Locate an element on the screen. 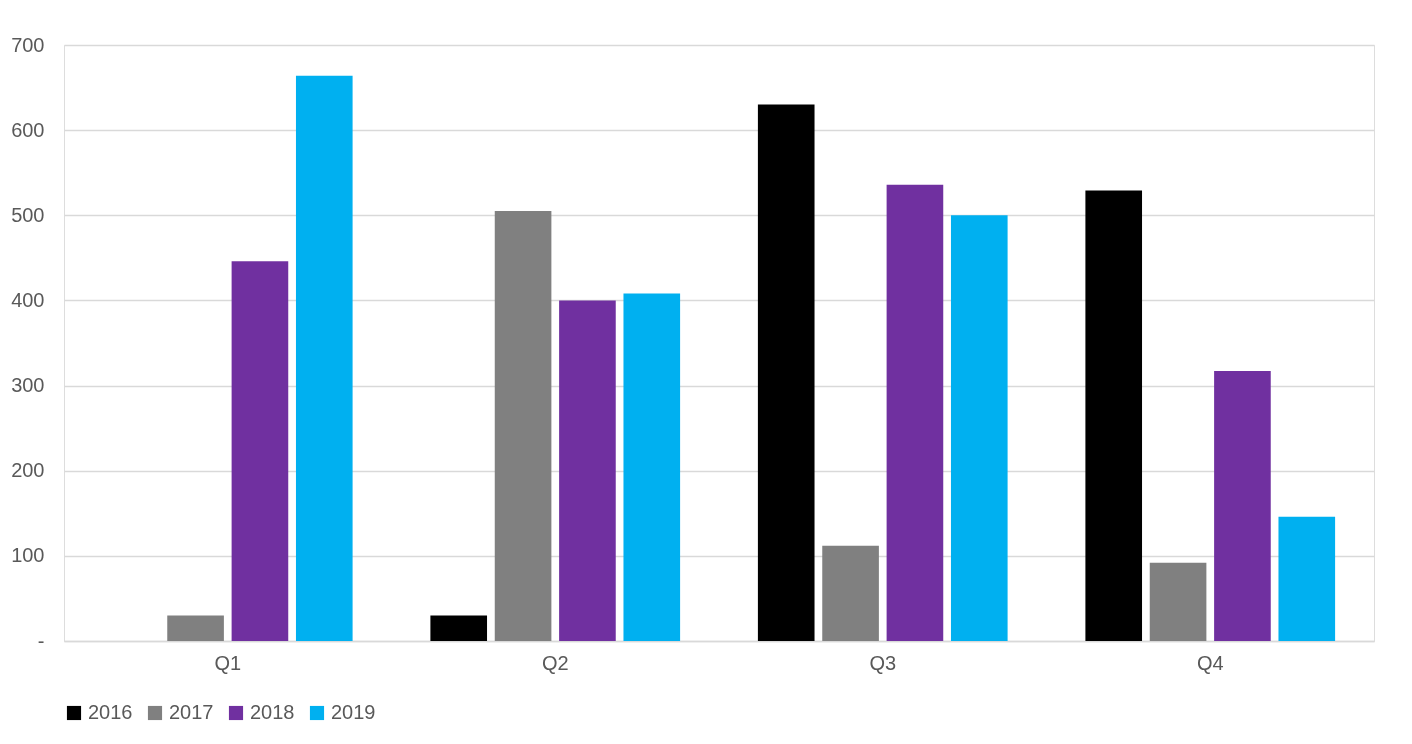 Image resolution: width=1412 pixels, height=744 pixels. y-tick-label: 400 is located at coordinates (28, 299).